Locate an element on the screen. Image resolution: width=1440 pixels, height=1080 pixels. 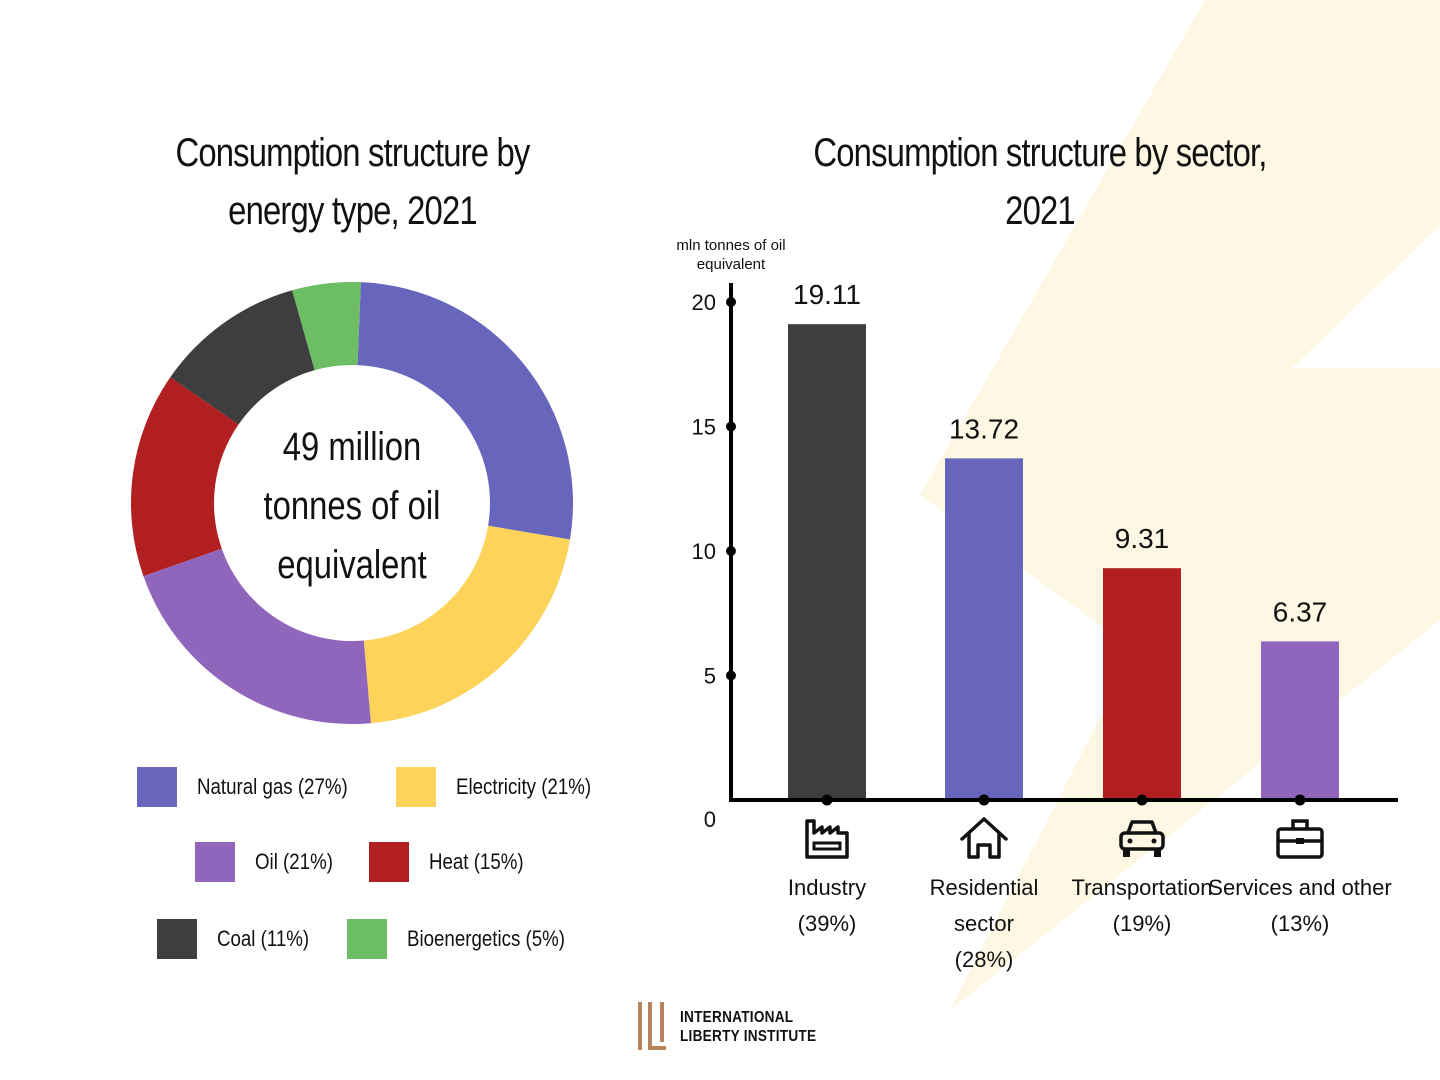
x-category-label: Services and other (13%) is located at coordinates (1299, 905).